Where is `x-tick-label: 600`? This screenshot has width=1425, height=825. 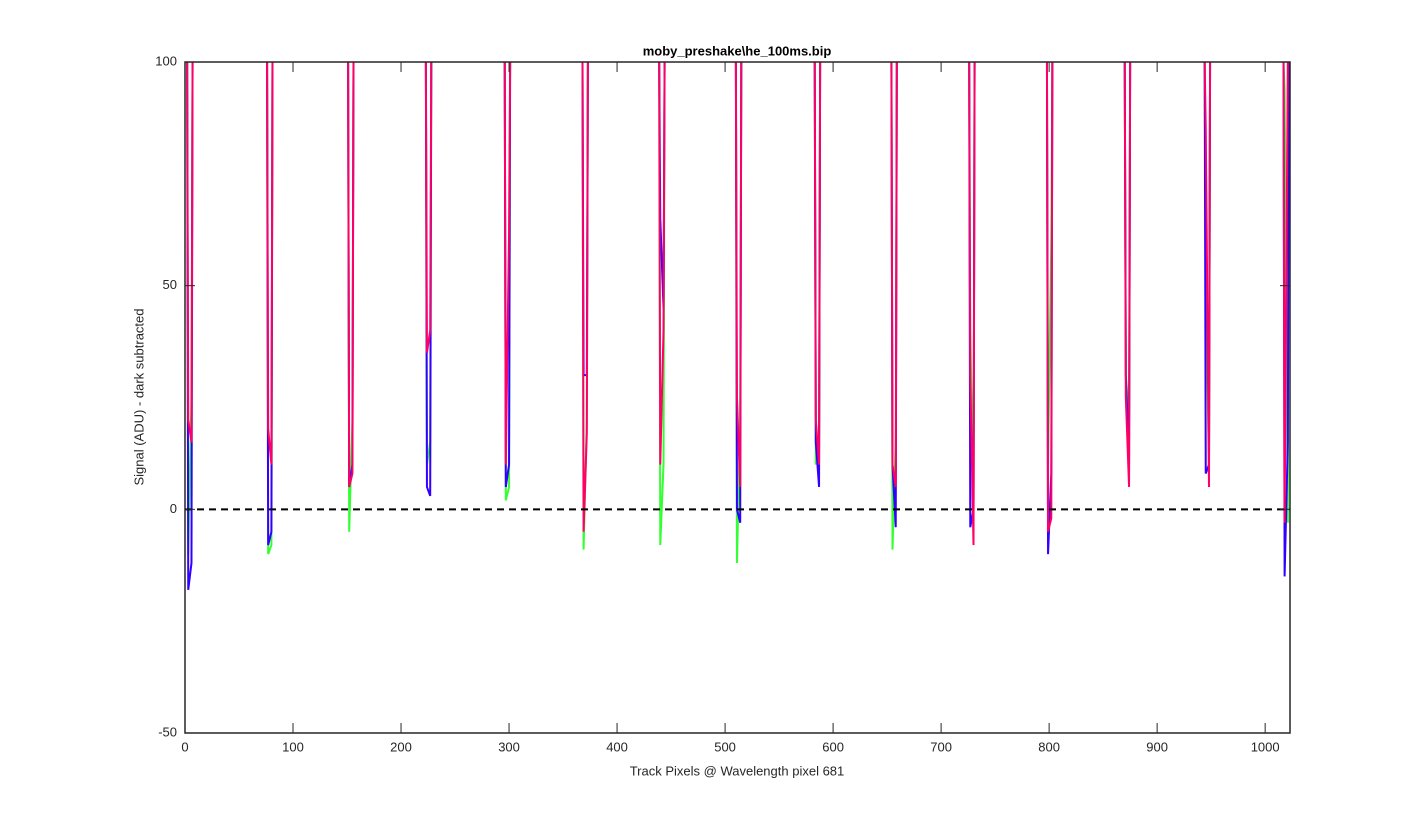 x-tick-label: 600 is located at coordinates (833, 746).